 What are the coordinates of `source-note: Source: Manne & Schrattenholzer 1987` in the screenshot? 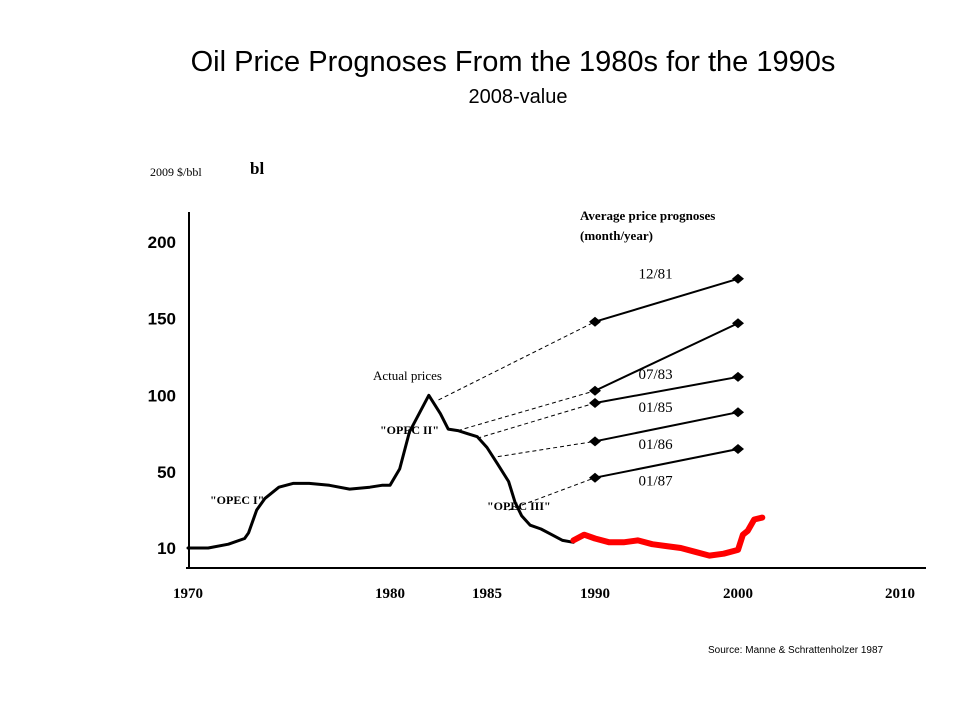 It's located at (796, 650).